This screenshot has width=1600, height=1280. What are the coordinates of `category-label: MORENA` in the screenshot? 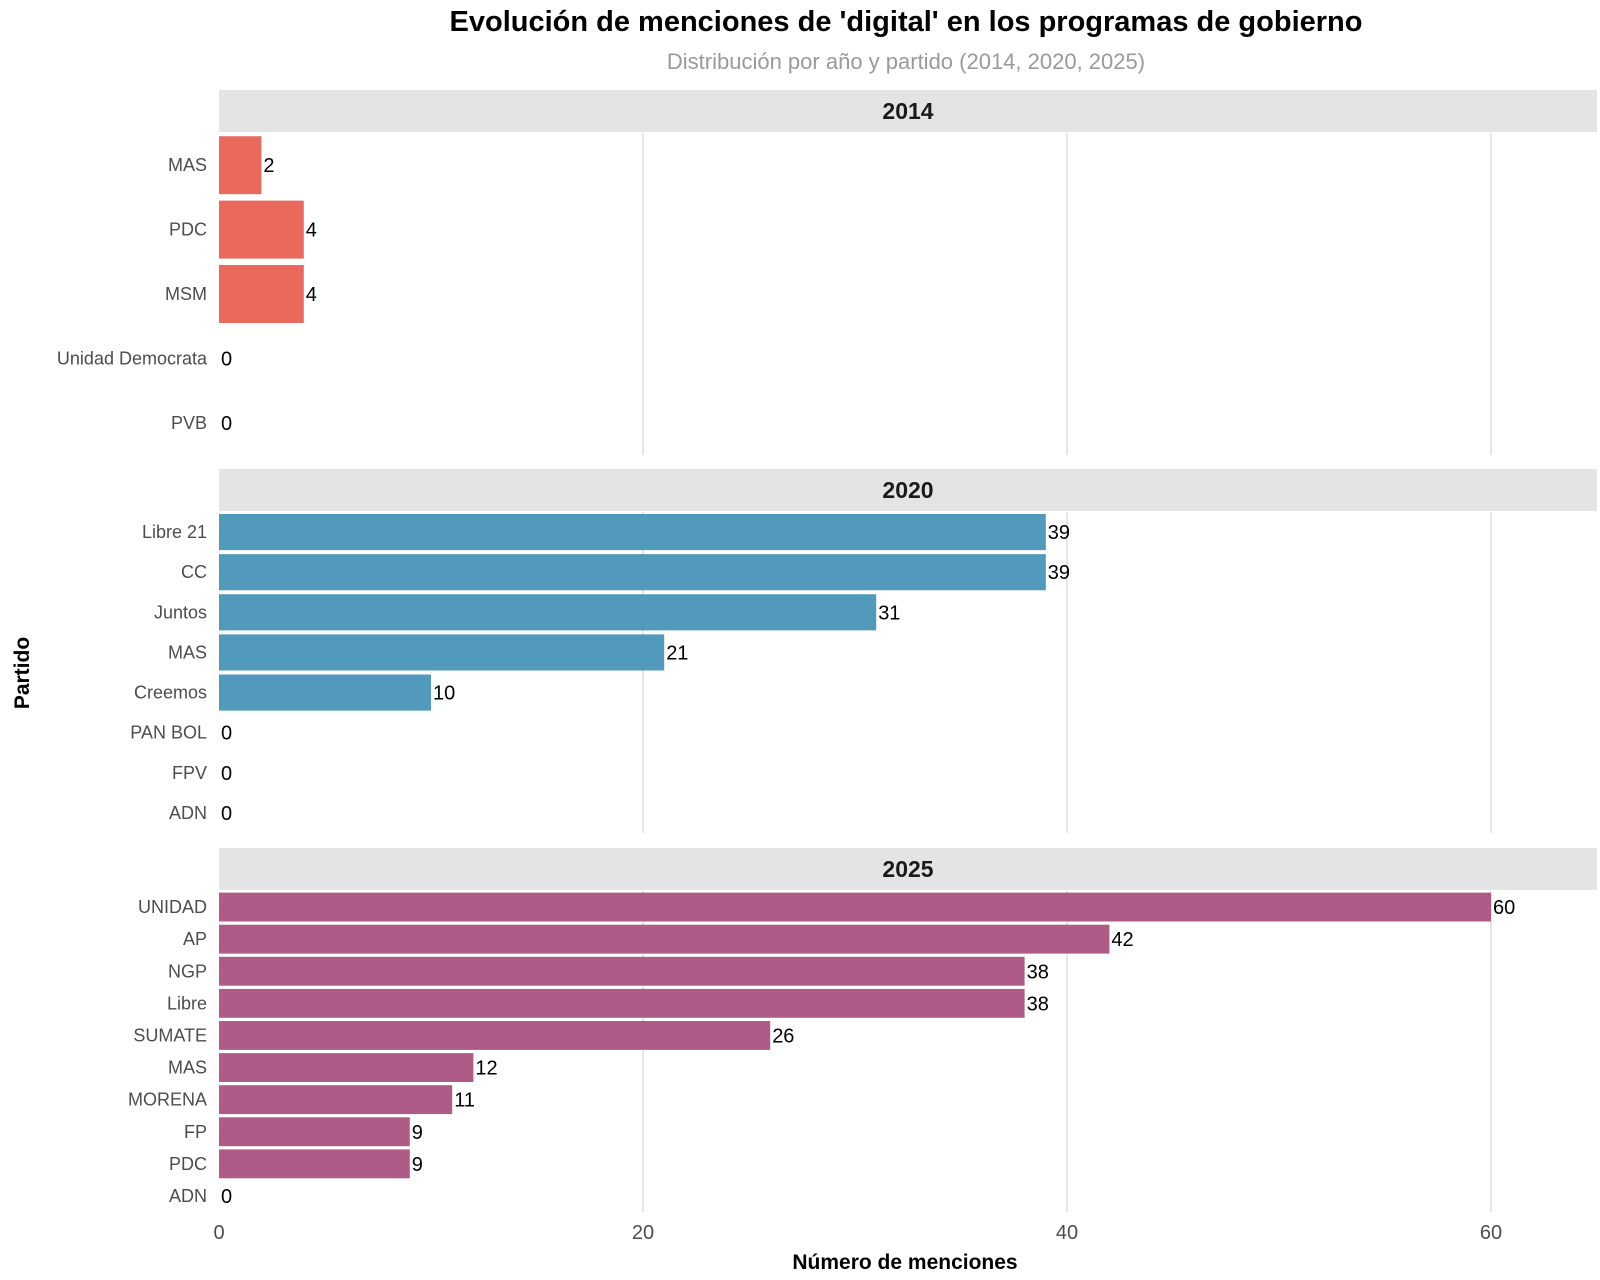 It's located at (167, 1100).